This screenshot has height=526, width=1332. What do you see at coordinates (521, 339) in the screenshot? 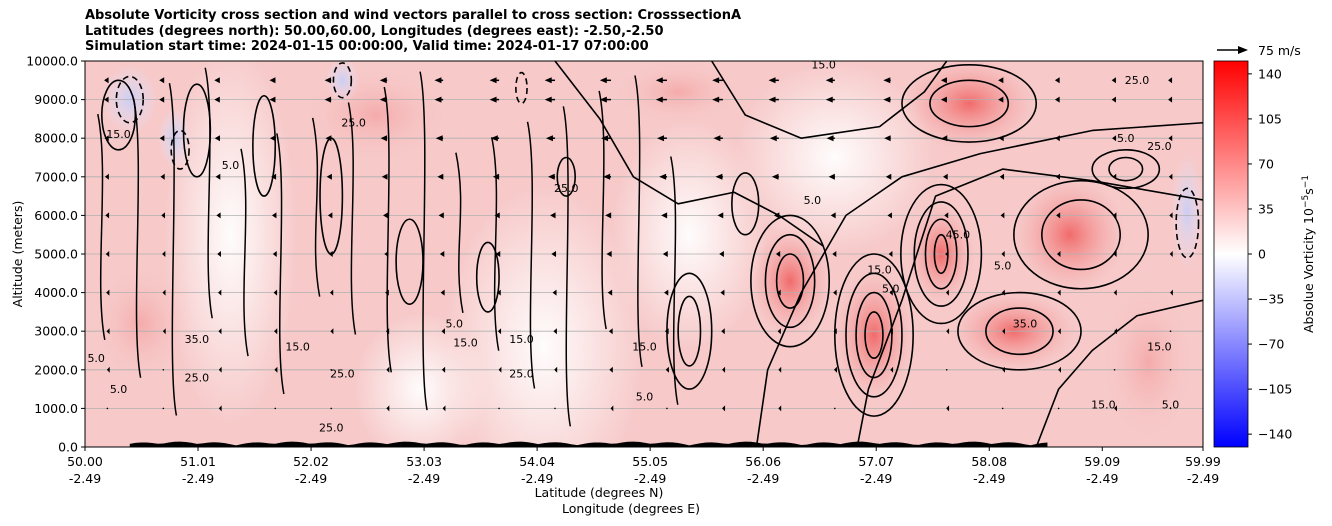
I see `contour-label: 15.0` at bounding box center [521, 339].